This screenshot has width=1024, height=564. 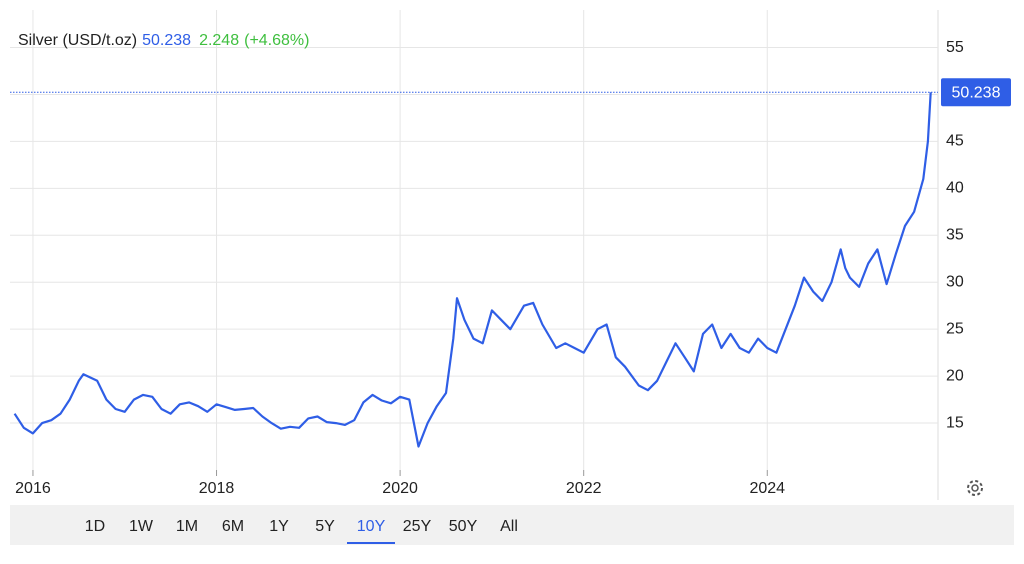 I want to click on y-tick-label: 15, so click(x=955, y=422).